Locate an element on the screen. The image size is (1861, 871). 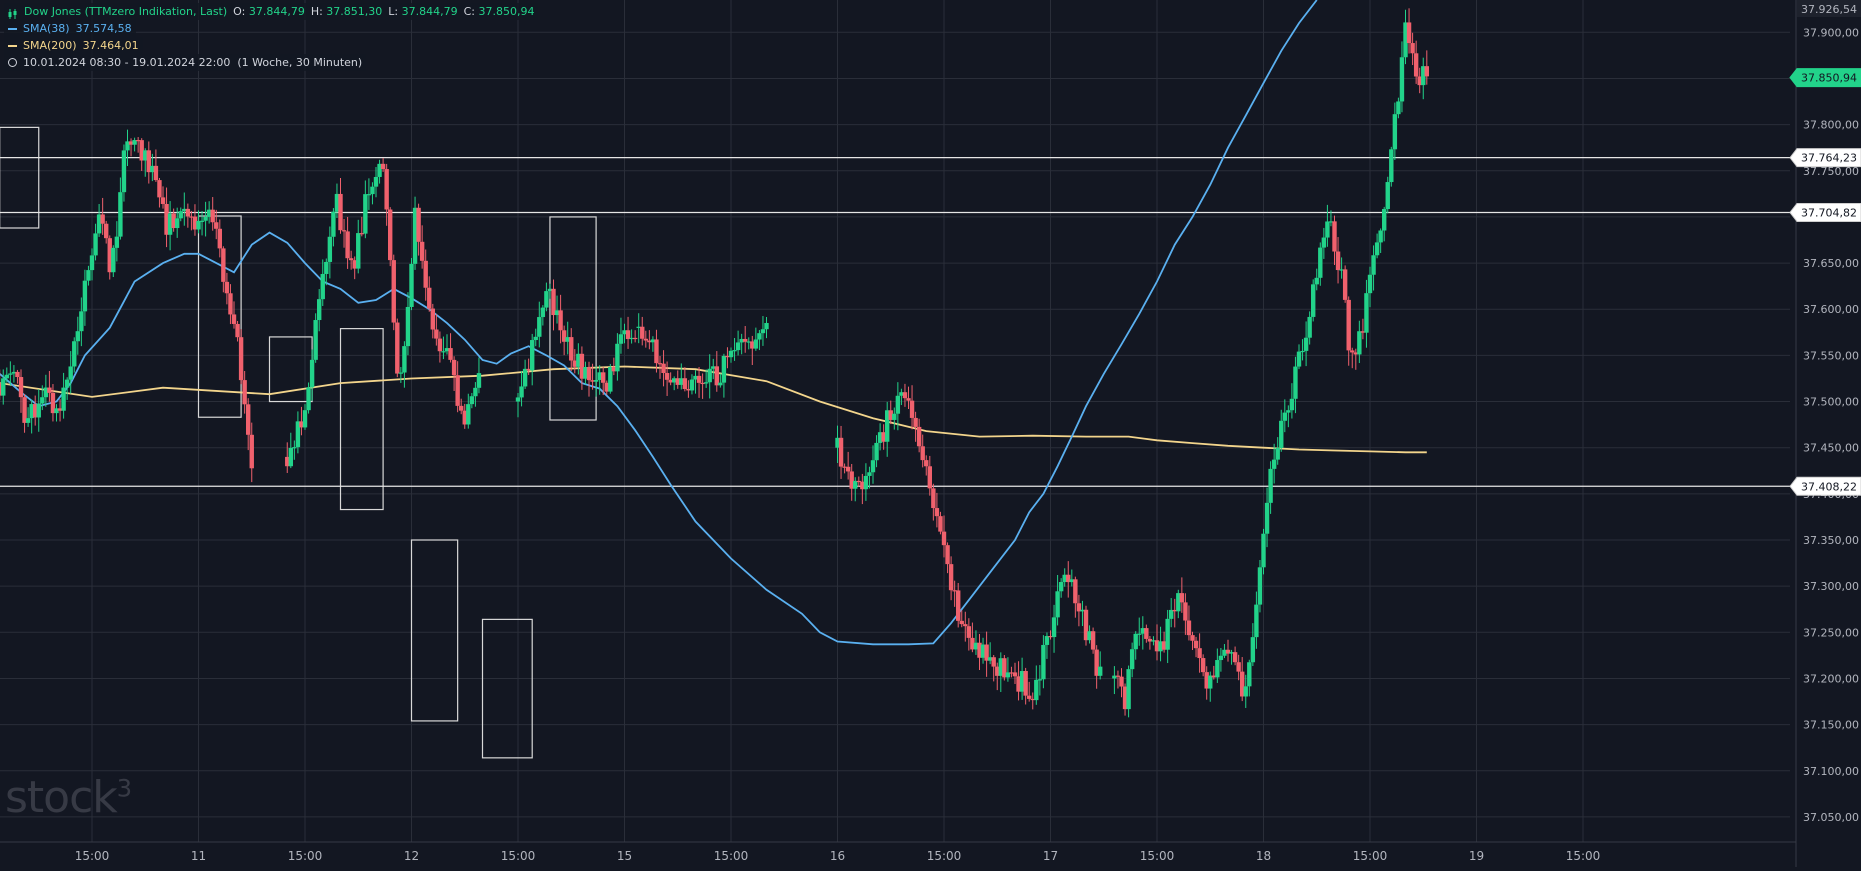
x-tick-label: 17 is located at coordinates (1050, 856).